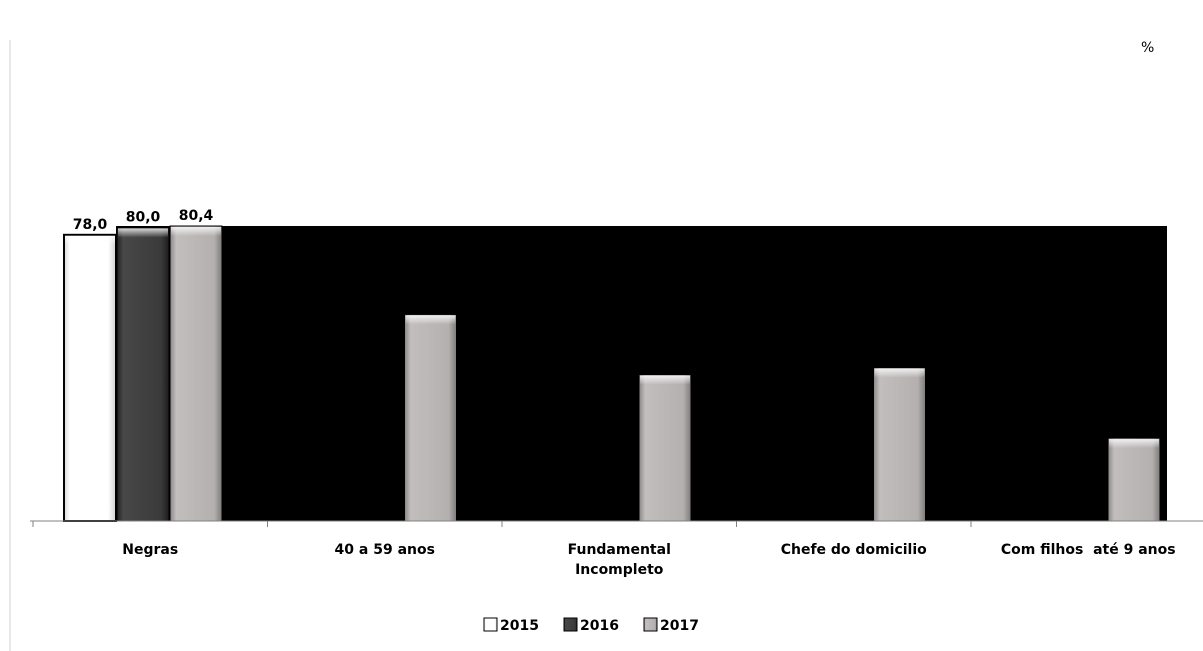 This screenshot has height=651, width=1203. What do you see at coordinates (519, 626) in the screenshot?
I see `legend-label-2015: 2015` at bounding box center [519, 626].